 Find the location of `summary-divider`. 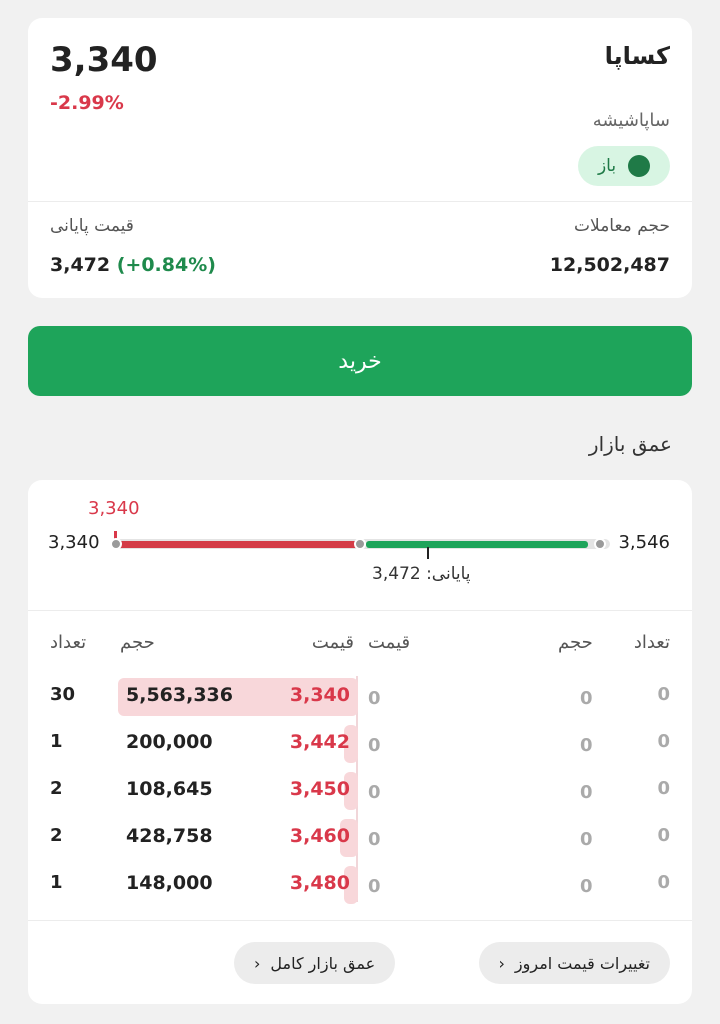

summary-divider is located at coordinates (360, 201).